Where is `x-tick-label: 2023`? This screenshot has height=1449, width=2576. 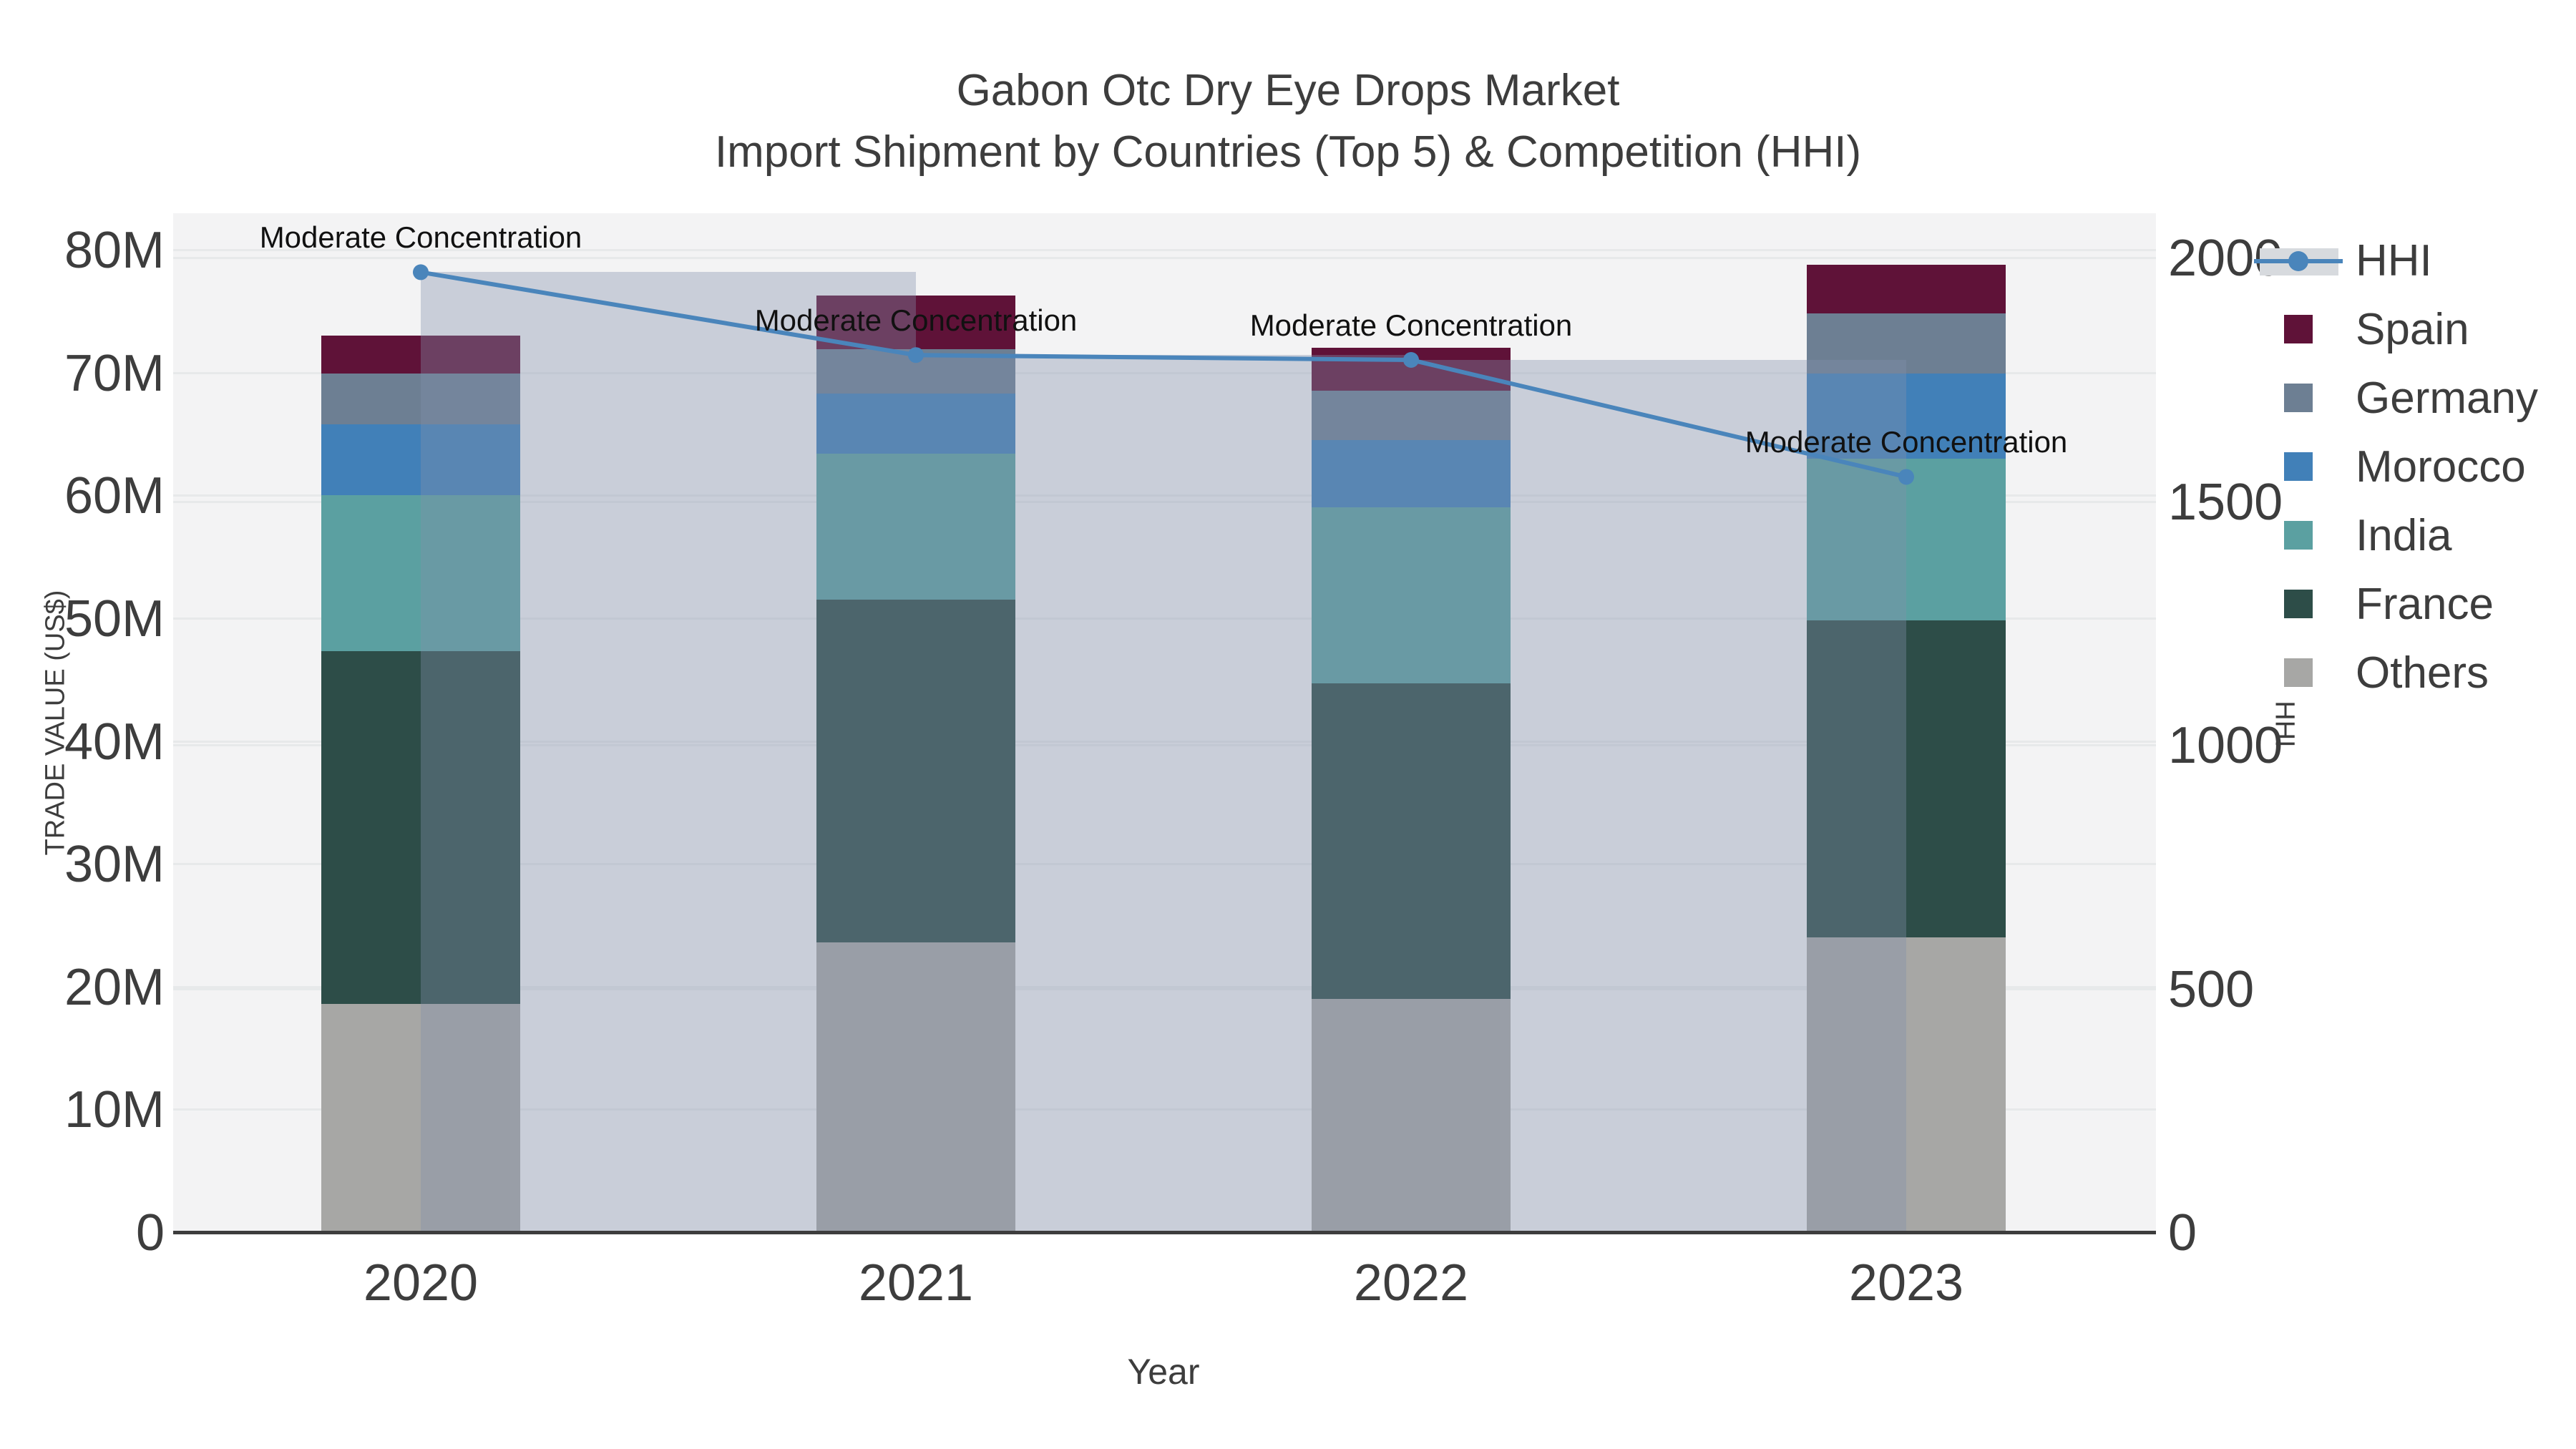 x-tick-label: 2023 is located at coordinates (1906, 1283).